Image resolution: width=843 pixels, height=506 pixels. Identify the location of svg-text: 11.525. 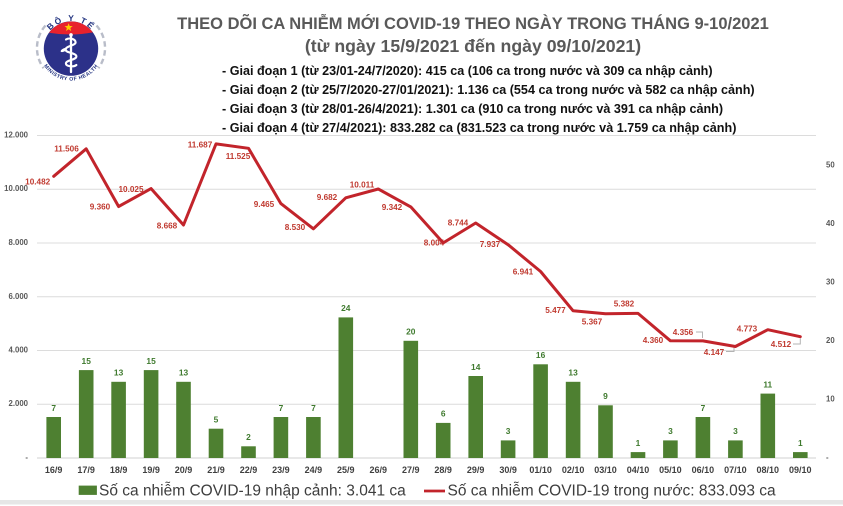
(238, 156).